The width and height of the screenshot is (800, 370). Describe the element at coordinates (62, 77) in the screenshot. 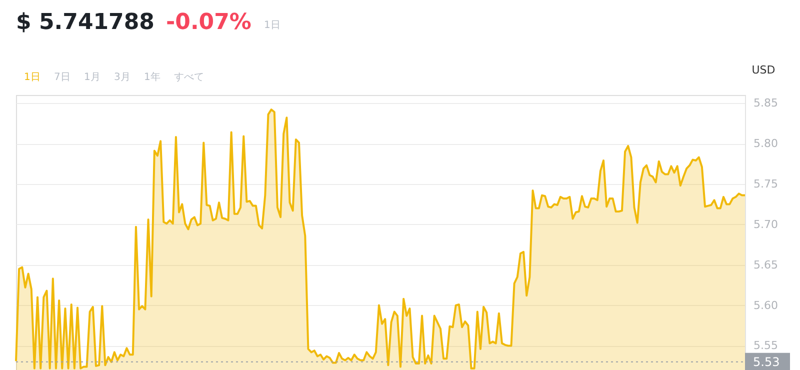

I see `text: 7日` at that location.